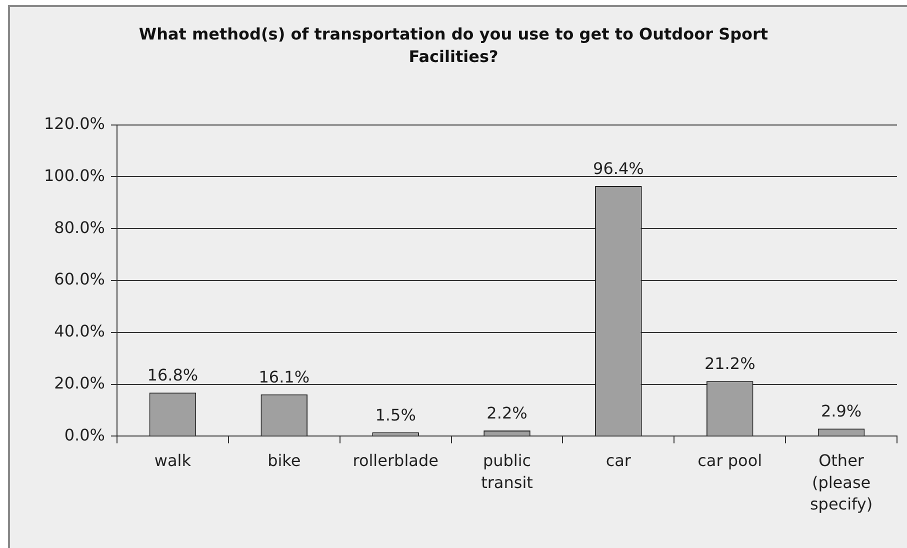 Image resolution: width=907 pixels, height=548 pixels. Describe the element at coordinates (79, 331) in the screenshot. I see `y-tick-label: 40.0%` at that location.